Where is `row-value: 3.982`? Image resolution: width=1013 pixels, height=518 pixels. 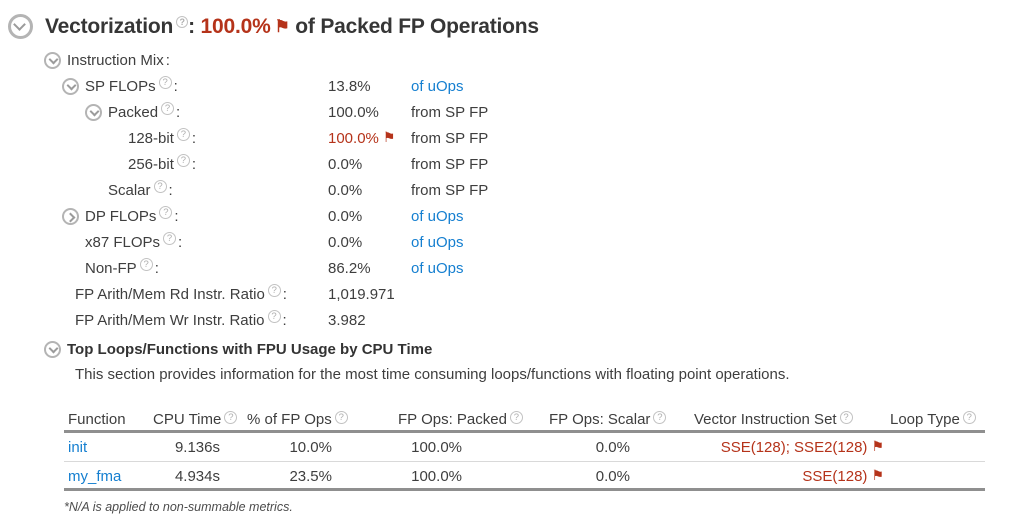 row-value: 3.982 is located at coordinates (347, 320).